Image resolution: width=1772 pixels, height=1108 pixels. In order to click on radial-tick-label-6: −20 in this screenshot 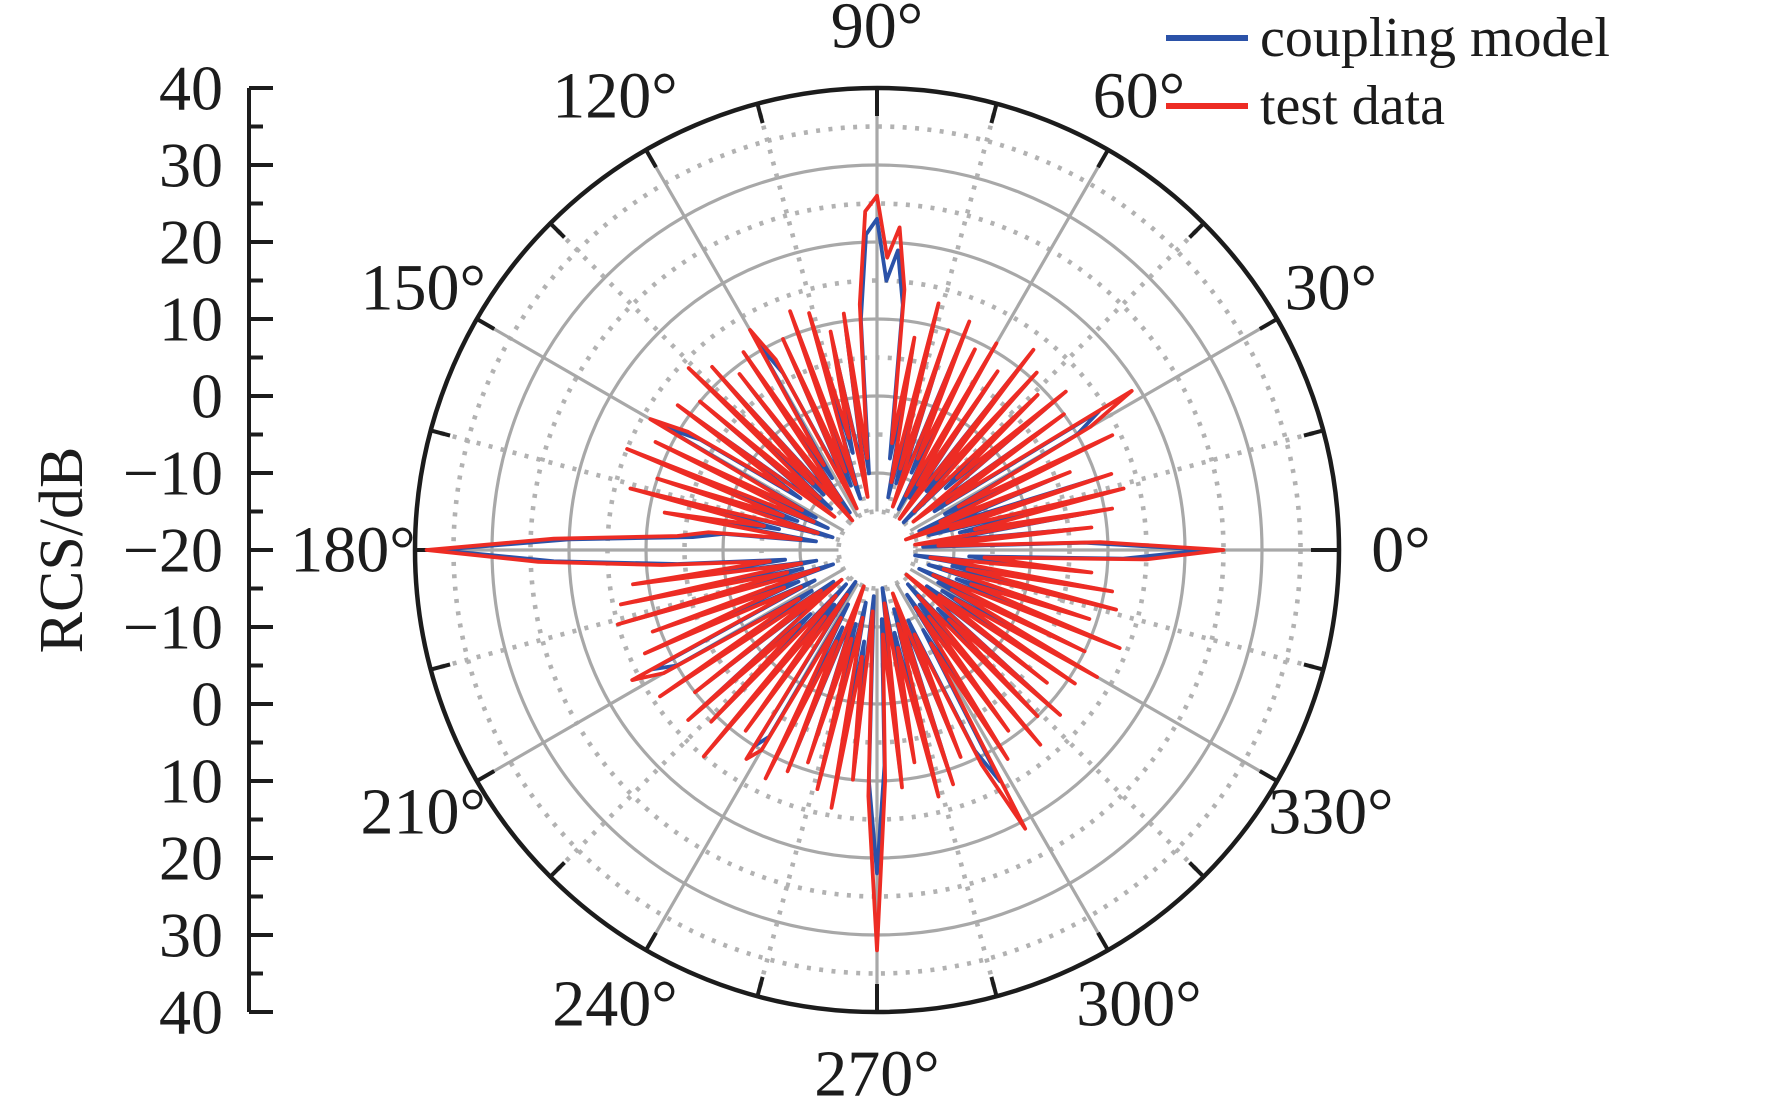, I will do `click(173, 550)`.